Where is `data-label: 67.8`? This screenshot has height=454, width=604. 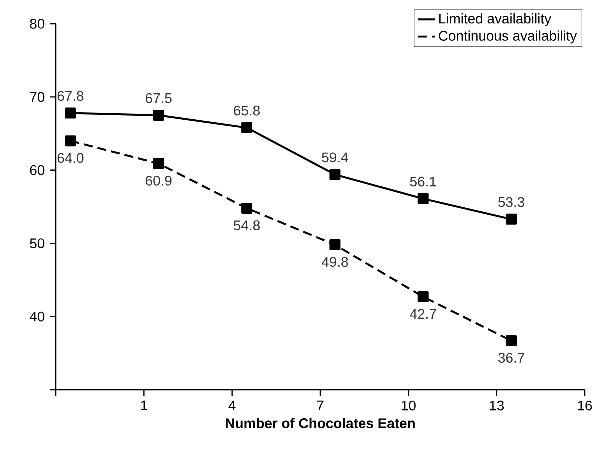
data-label: 67.8 is located at coordinates (71, 96).